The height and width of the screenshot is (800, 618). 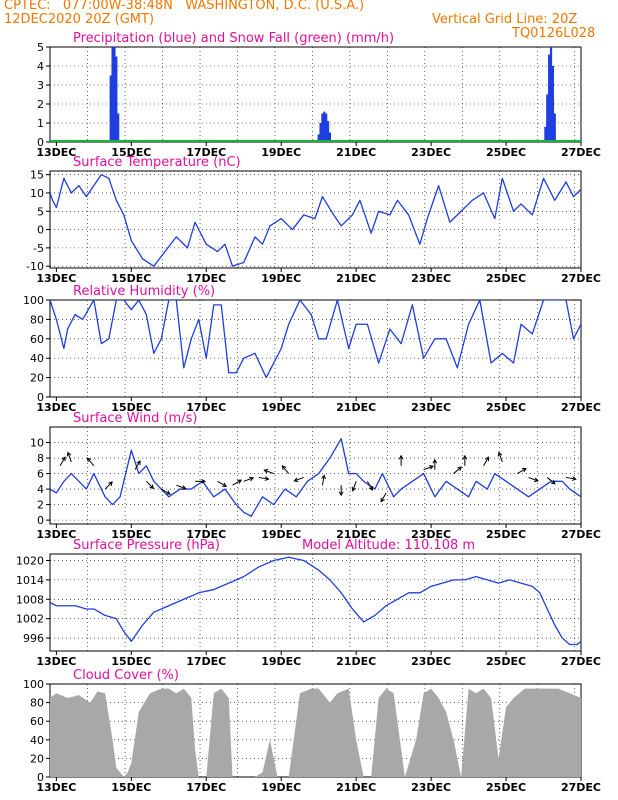 What do you see at coordinates (40, 505) in the screenshot?
I see `wind-ytick-label: 2` at bounding box center [40, 505].